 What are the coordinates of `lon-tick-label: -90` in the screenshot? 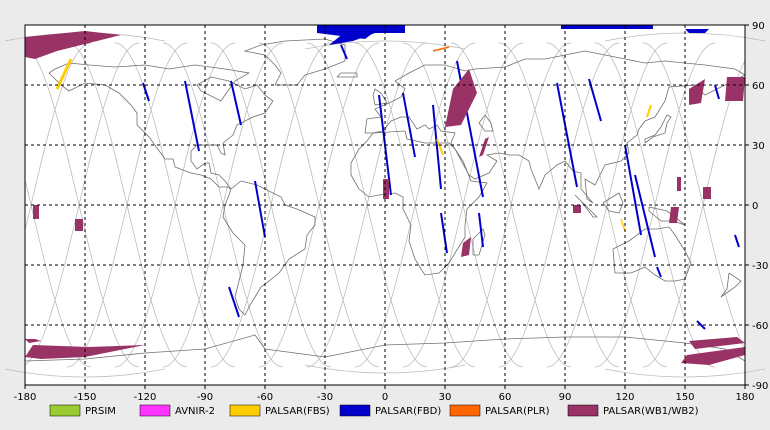 It's located at (205, 397).